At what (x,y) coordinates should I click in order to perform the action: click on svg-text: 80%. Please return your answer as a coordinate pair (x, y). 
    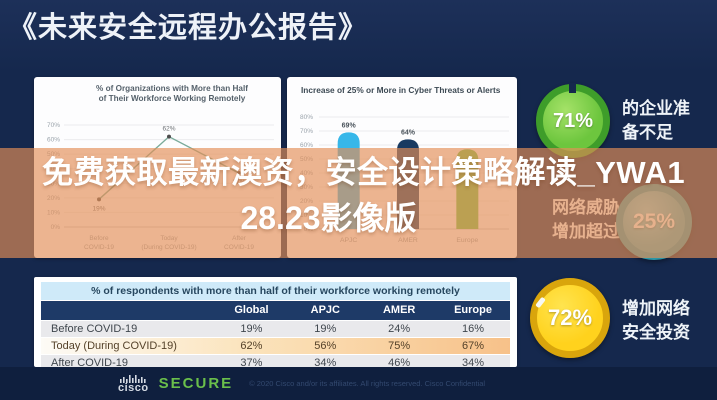
    Looking at the image, I should click on (306, 117).